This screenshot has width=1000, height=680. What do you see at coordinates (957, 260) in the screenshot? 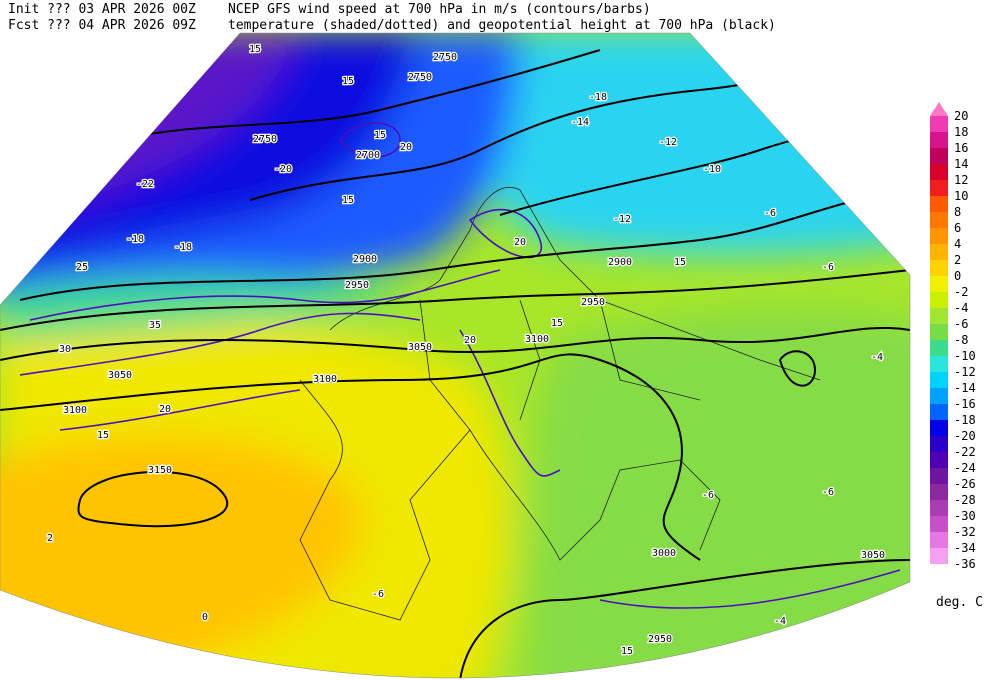
I see `colorbar-label: 2` at bounding box center [957, 260].